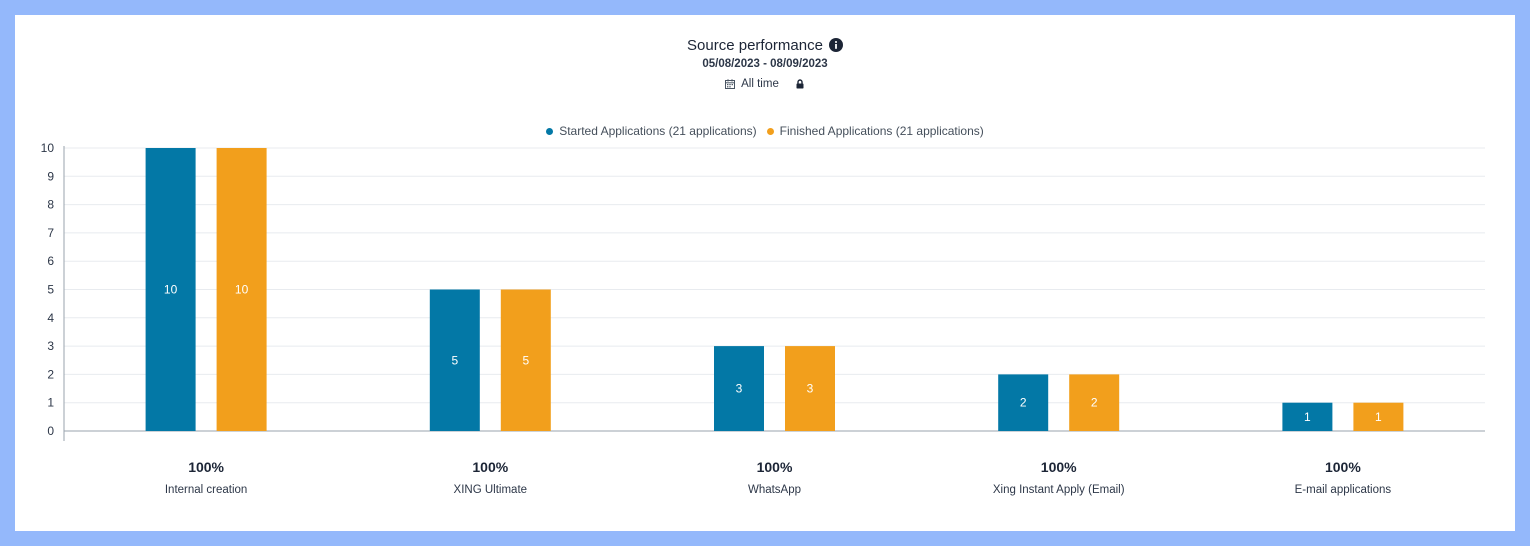  Describe the element at coordinates (50, 318) in the screenshot. I see `y-tick-label: 4` at that location.